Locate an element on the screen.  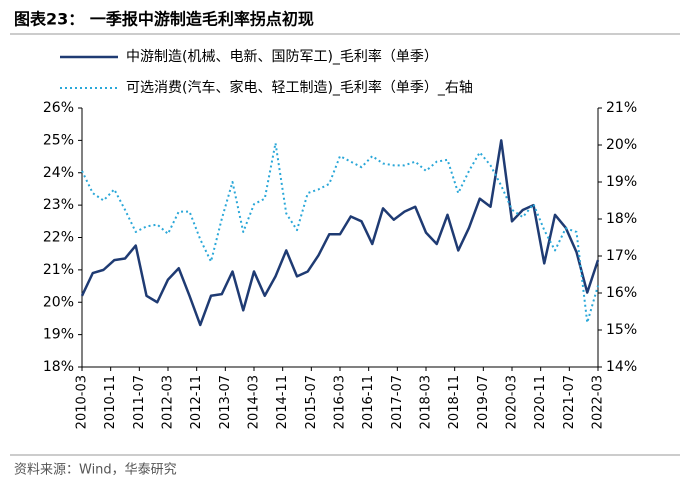
y2-tick-label: 20% is located at coordinates (621, 145).